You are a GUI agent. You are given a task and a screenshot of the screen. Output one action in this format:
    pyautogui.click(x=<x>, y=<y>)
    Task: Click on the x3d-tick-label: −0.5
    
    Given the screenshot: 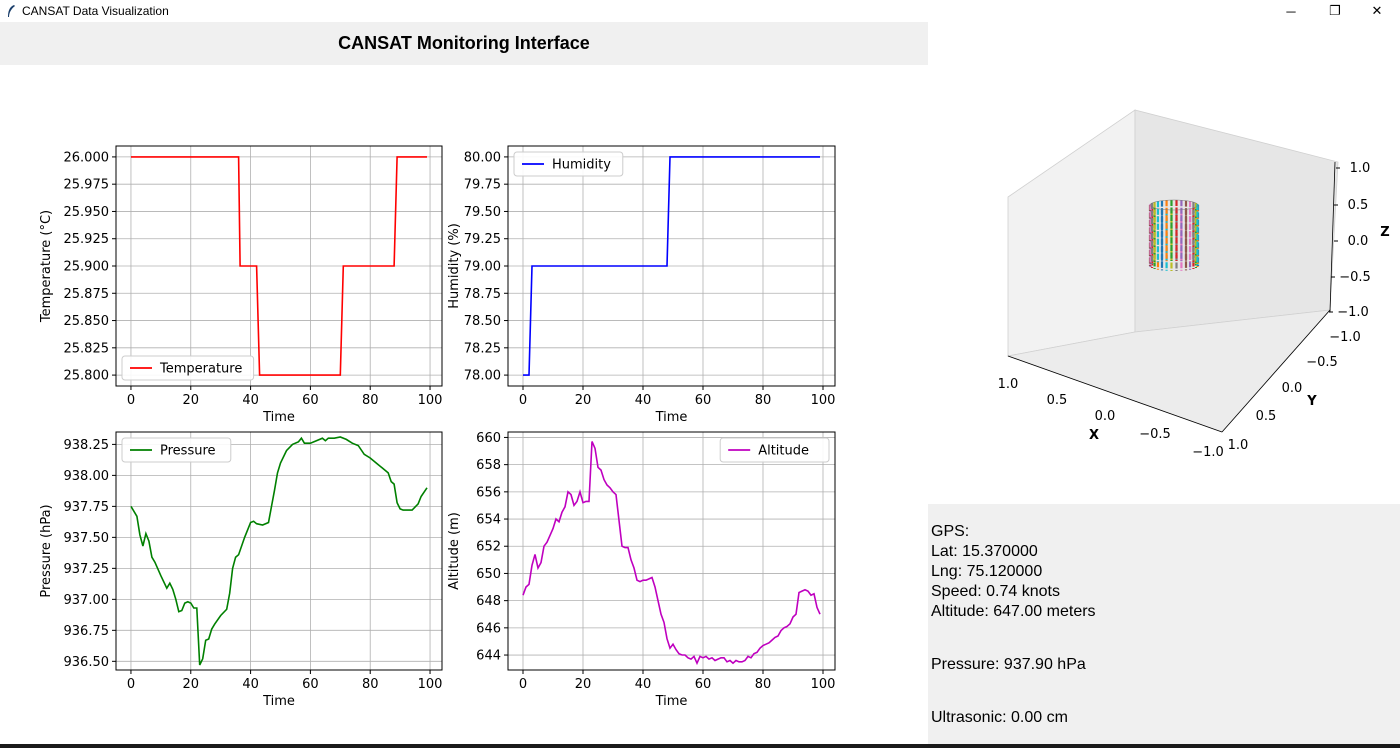 What is the action you would take?
    pyautogui.click(x=1155, y=434)
    